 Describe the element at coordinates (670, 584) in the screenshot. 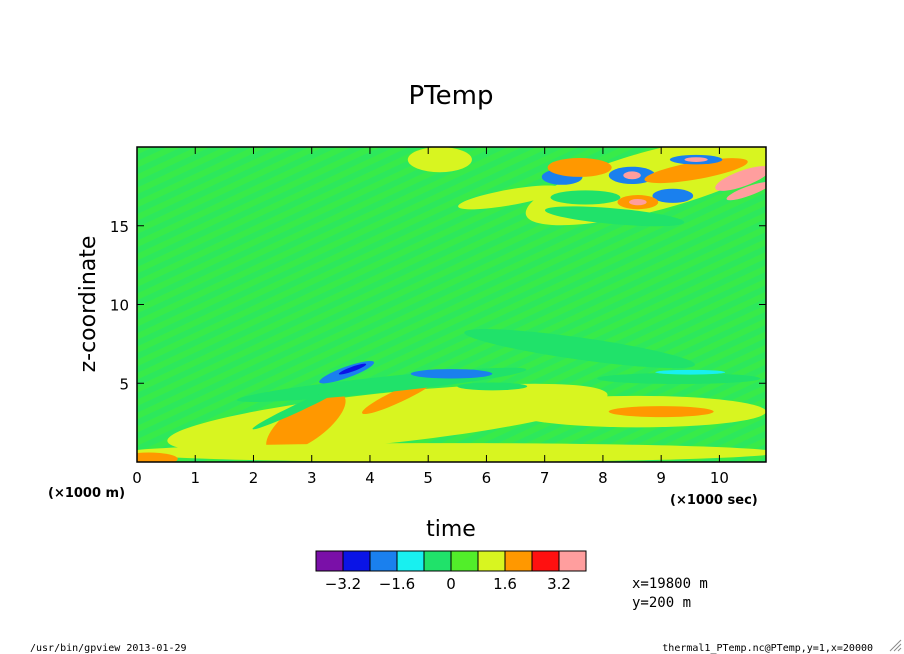

I see `info-x: x=19800 m` at that location.